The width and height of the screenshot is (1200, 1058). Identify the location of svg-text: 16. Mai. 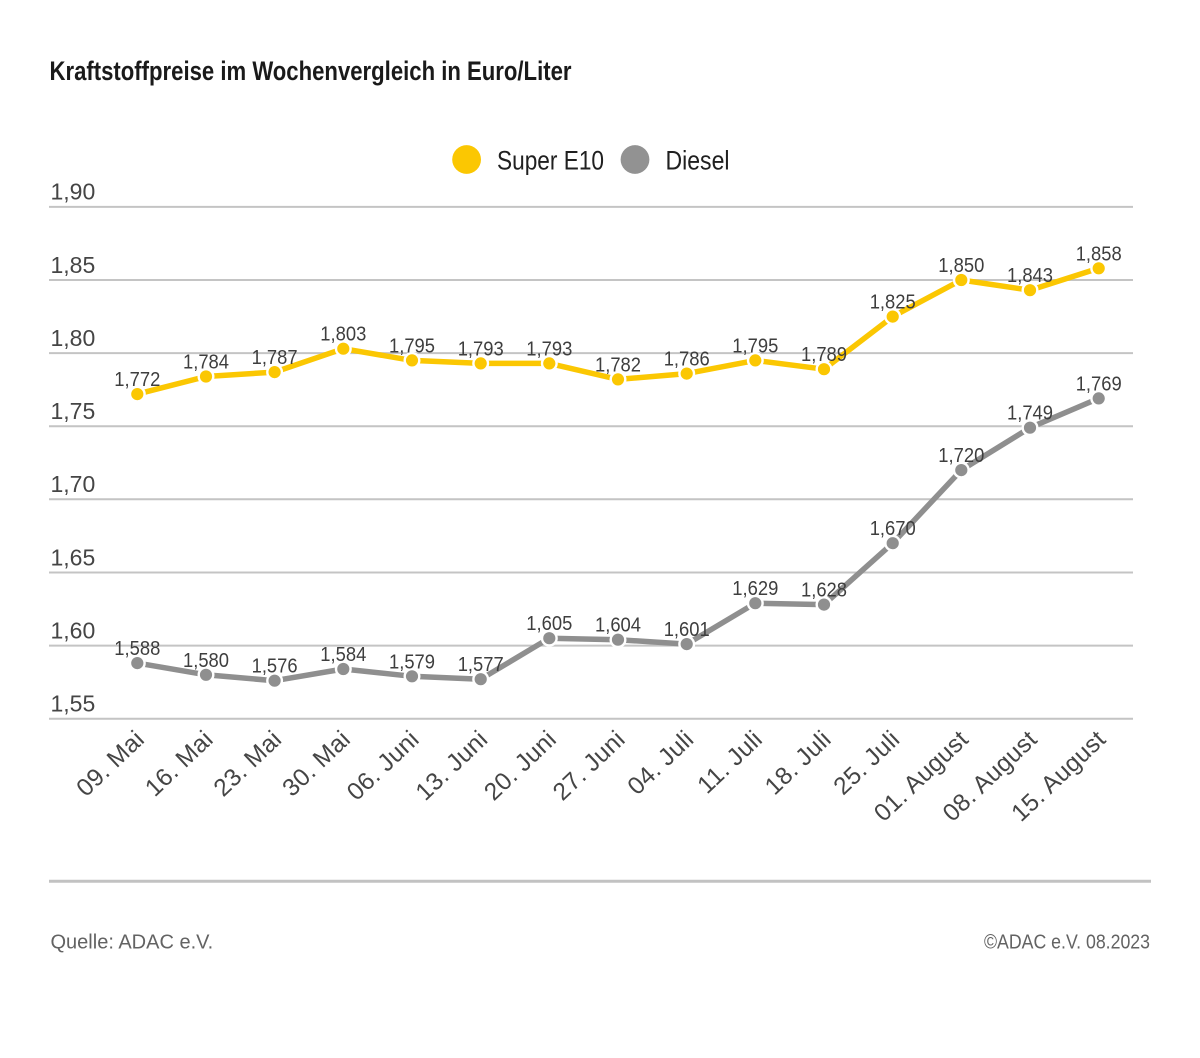
(179, 764).